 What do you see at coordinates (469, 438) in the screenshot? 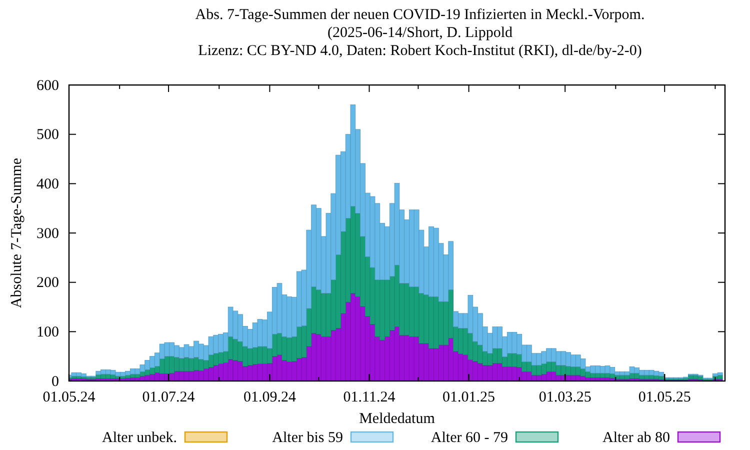
I see `legend-label: Alter 60 - 79` at bounding box center [469, 438].